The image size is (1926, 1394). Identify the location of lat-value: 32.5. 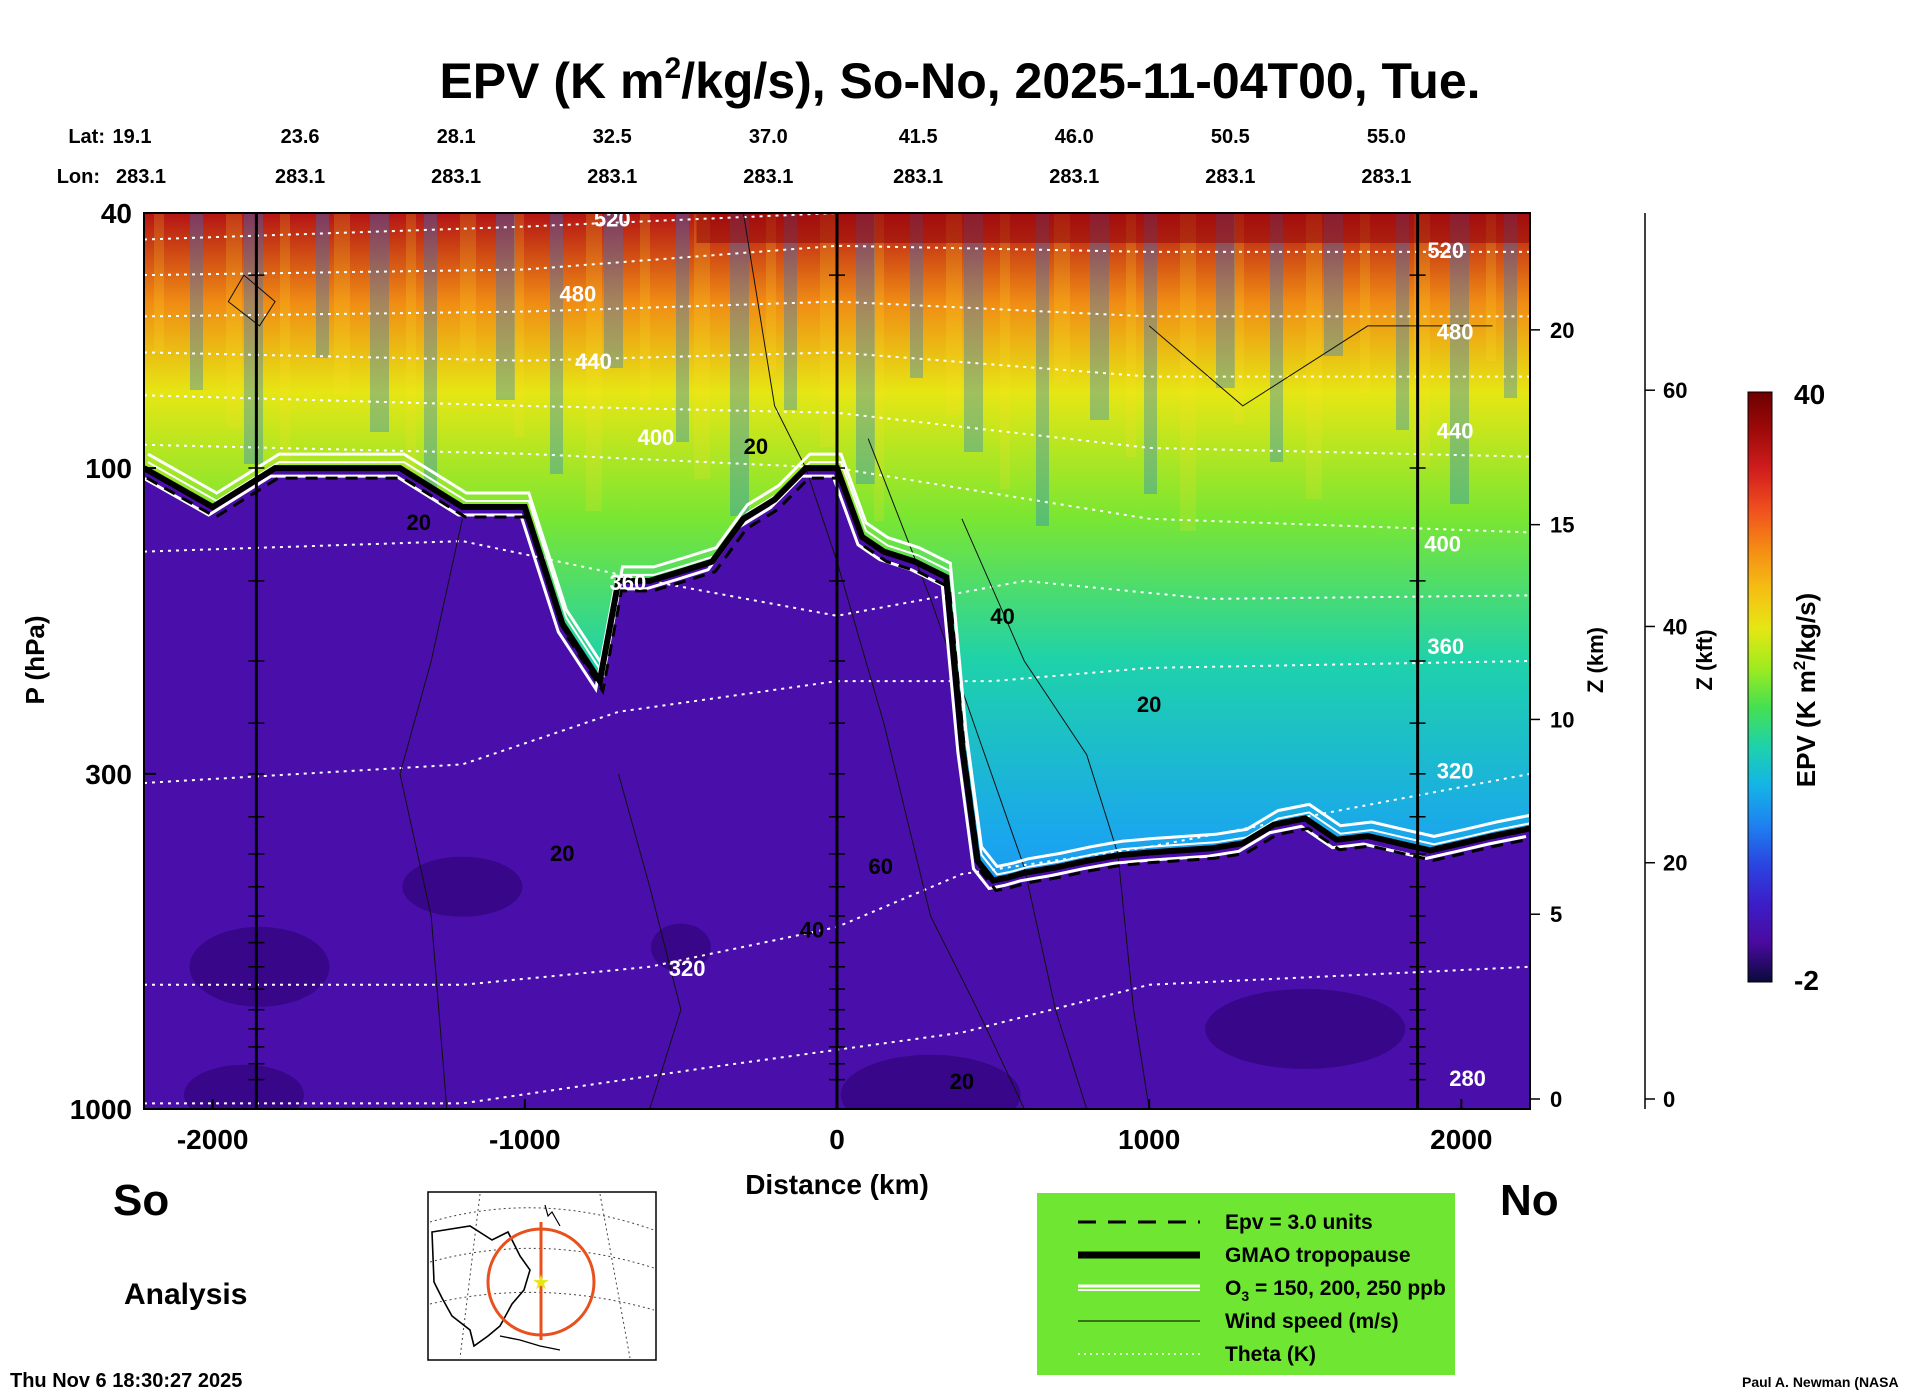
(612, 137).